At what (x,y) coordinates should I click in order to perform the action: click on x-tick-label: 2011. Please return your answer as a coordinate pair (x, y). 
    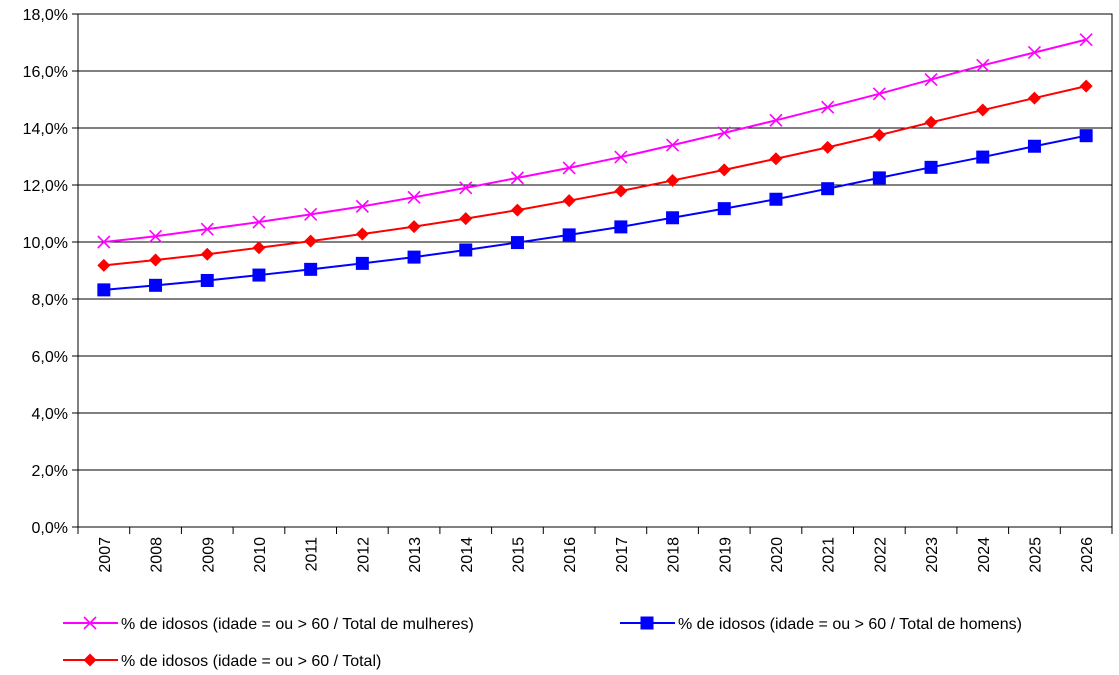
    Looking at the image, I should click on (312, 554).